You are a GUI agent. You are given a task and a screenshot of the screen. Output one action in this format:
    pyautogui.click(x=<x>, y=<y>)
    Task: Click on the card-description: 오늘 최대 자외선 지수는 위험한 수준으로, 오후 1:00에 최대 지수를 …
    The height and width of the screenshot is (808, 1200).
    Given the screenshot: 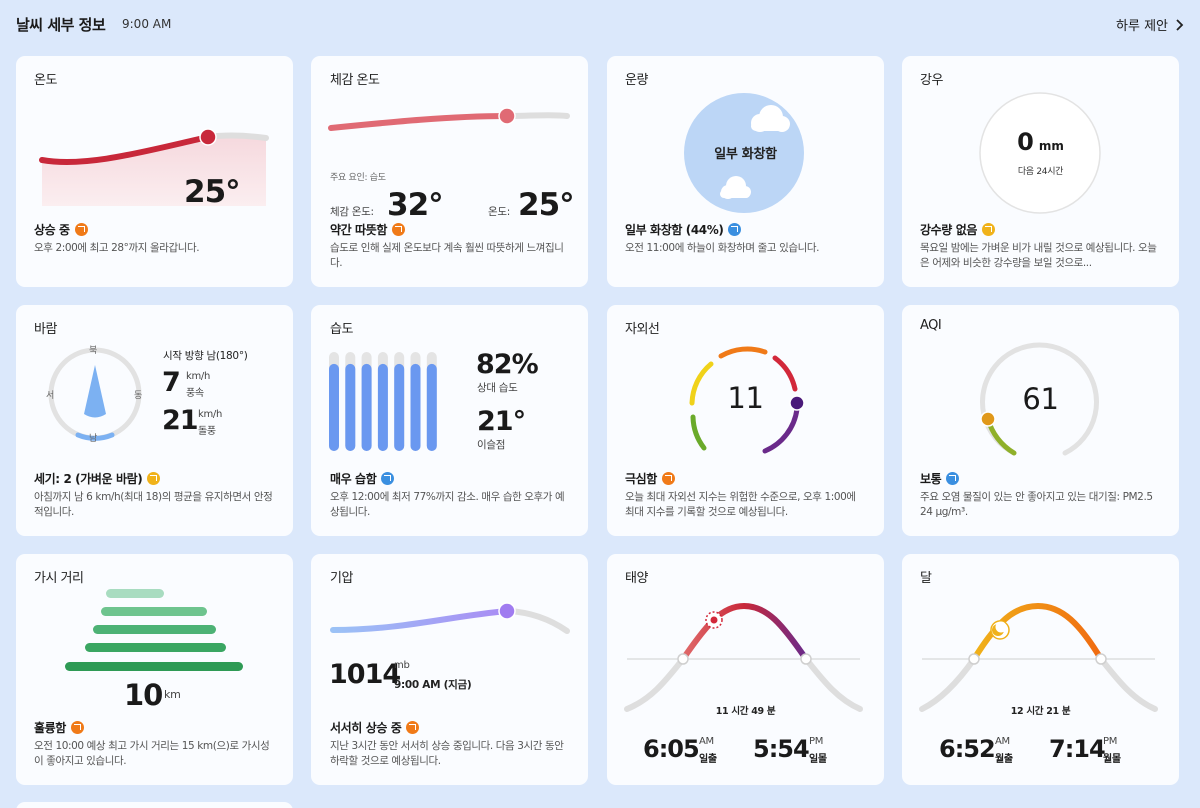 What is the action you would take?
    pyautogui.click(x=740, y=504)
    